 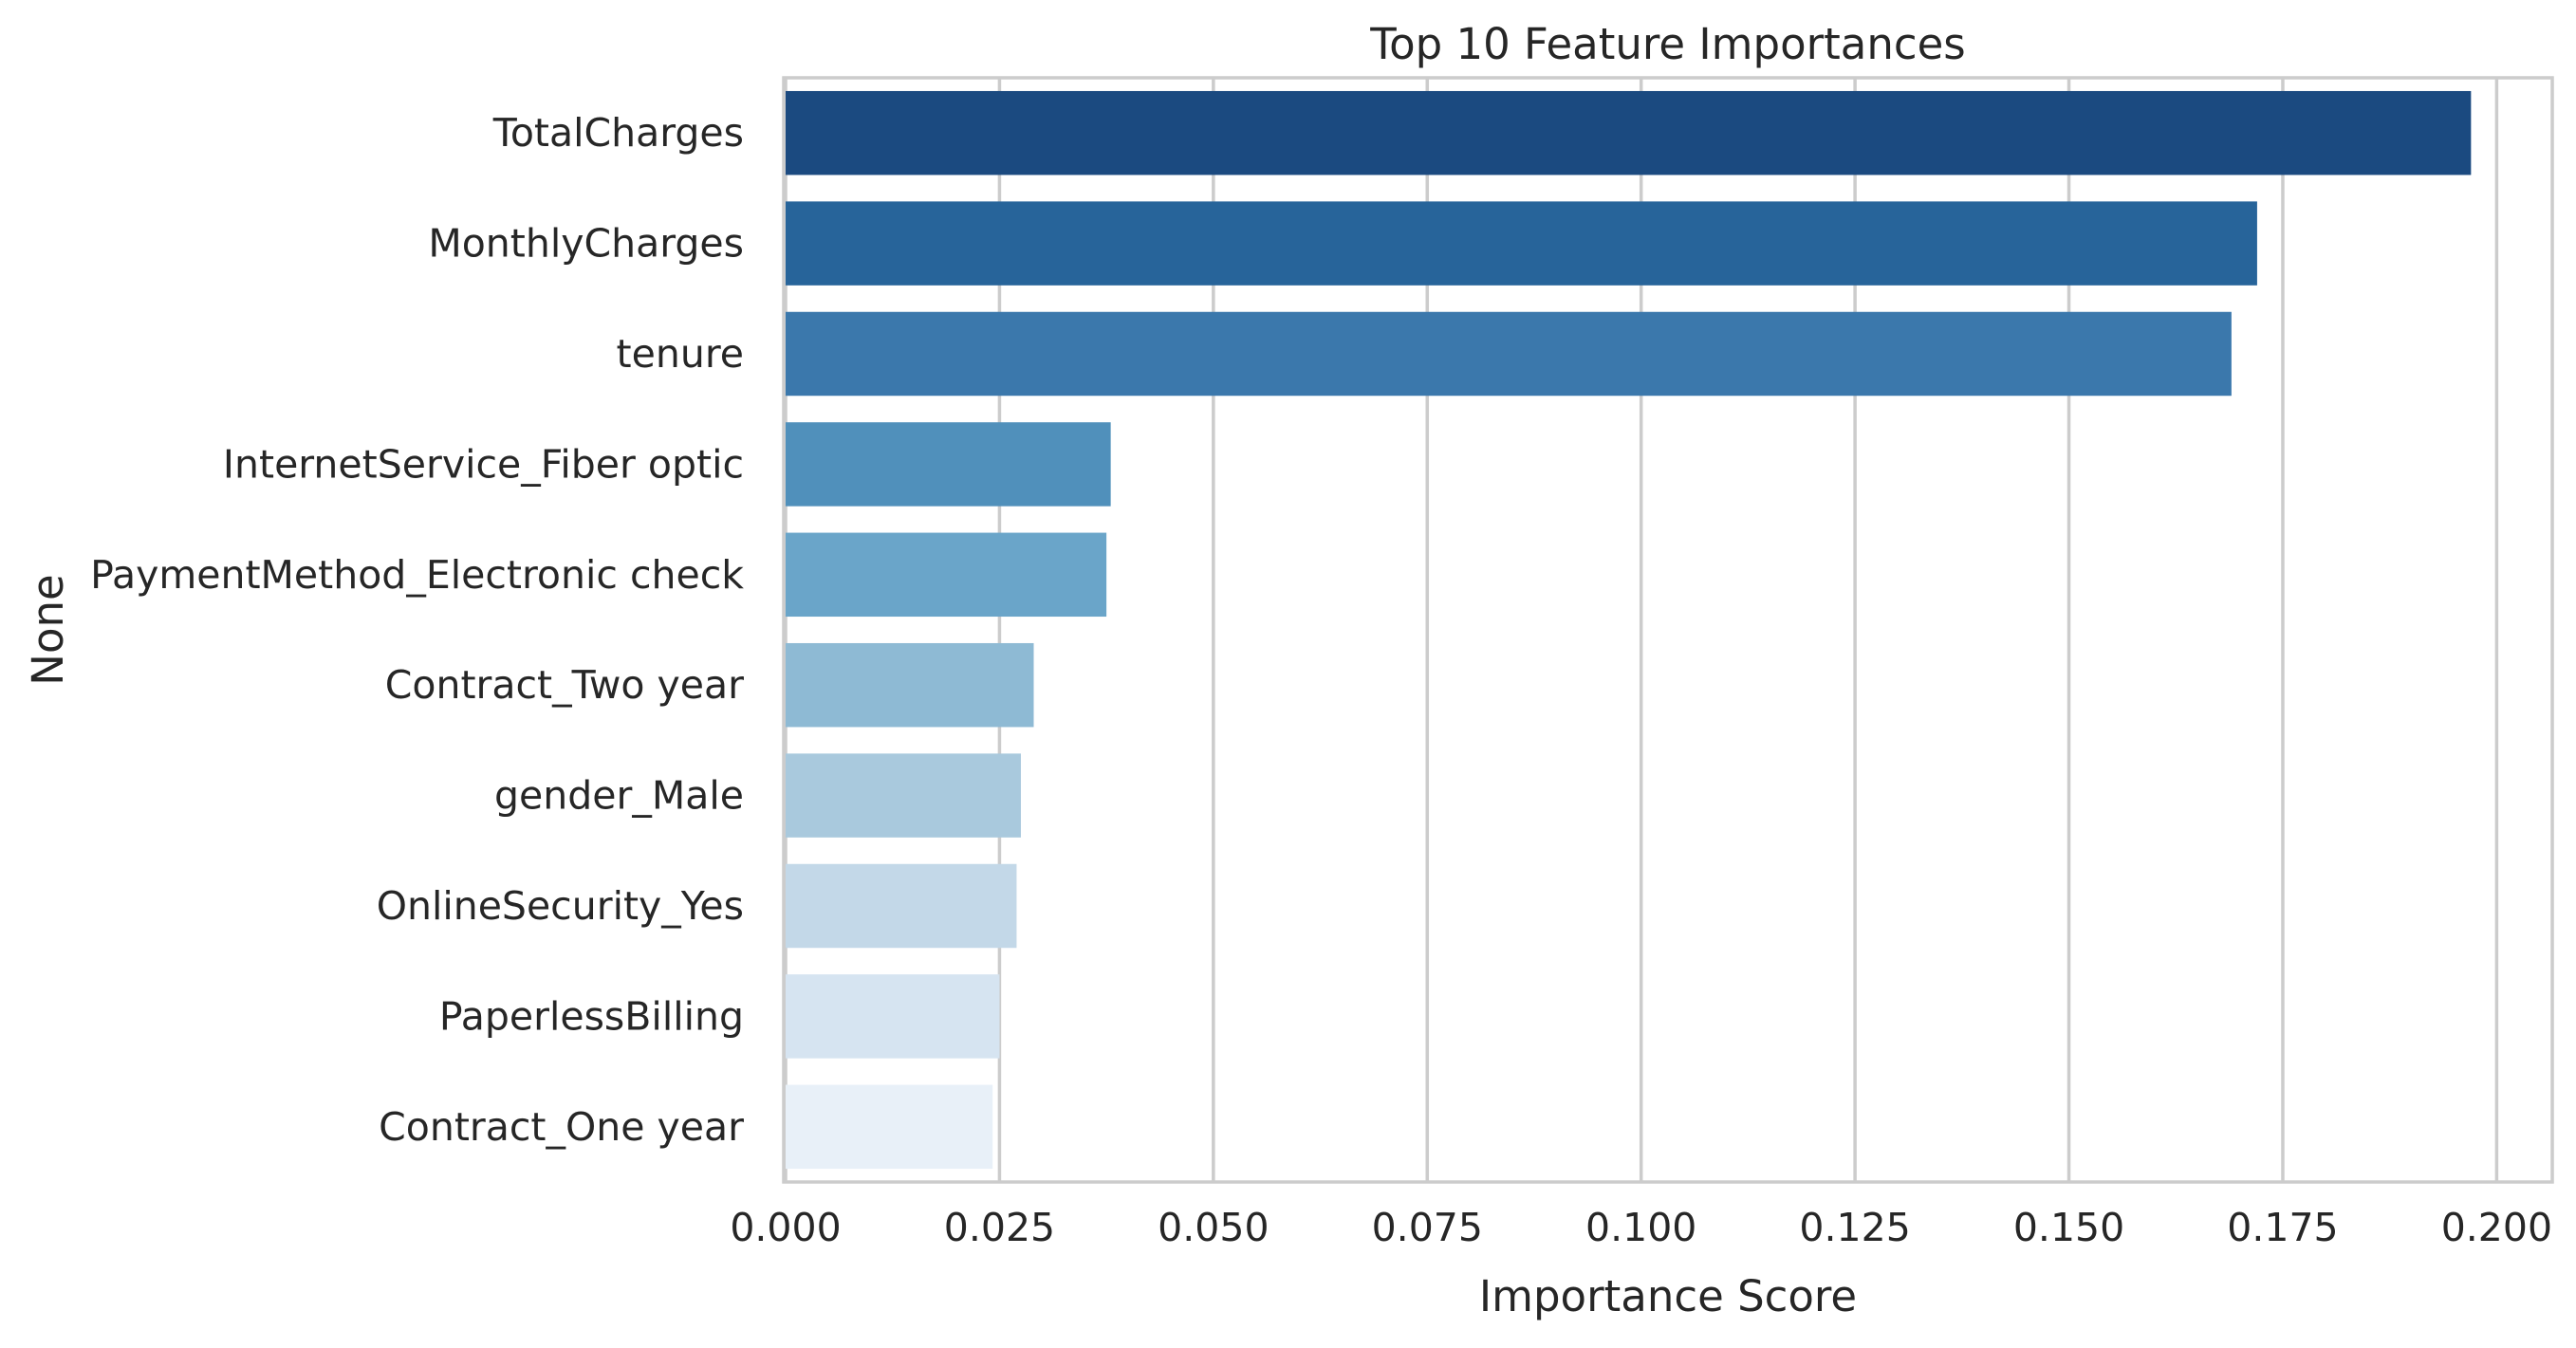 I want to click on x-axis-label: Importance Score, so click(x=1668, y=1296).